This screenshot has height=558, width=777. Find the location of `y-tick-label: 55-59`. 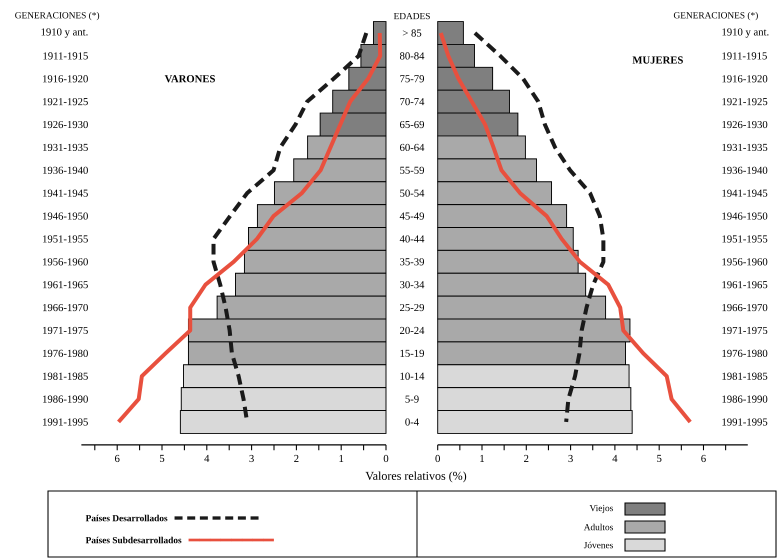

y-tick-label: 55-59 is located at coordinates (412, 170).